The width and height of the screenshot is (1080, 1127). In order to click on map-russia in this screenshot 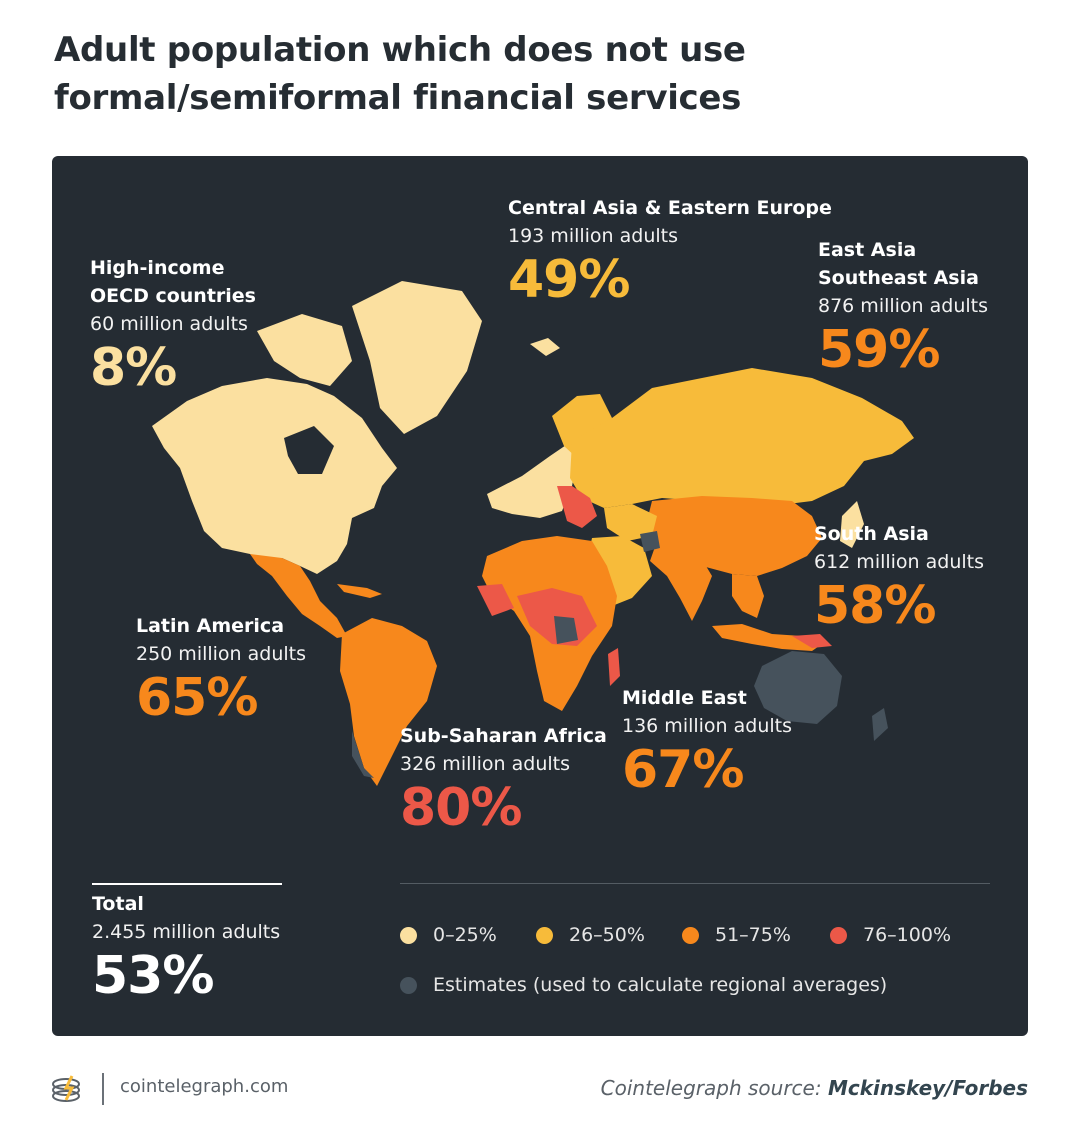, I will do `click(742, 438)`.